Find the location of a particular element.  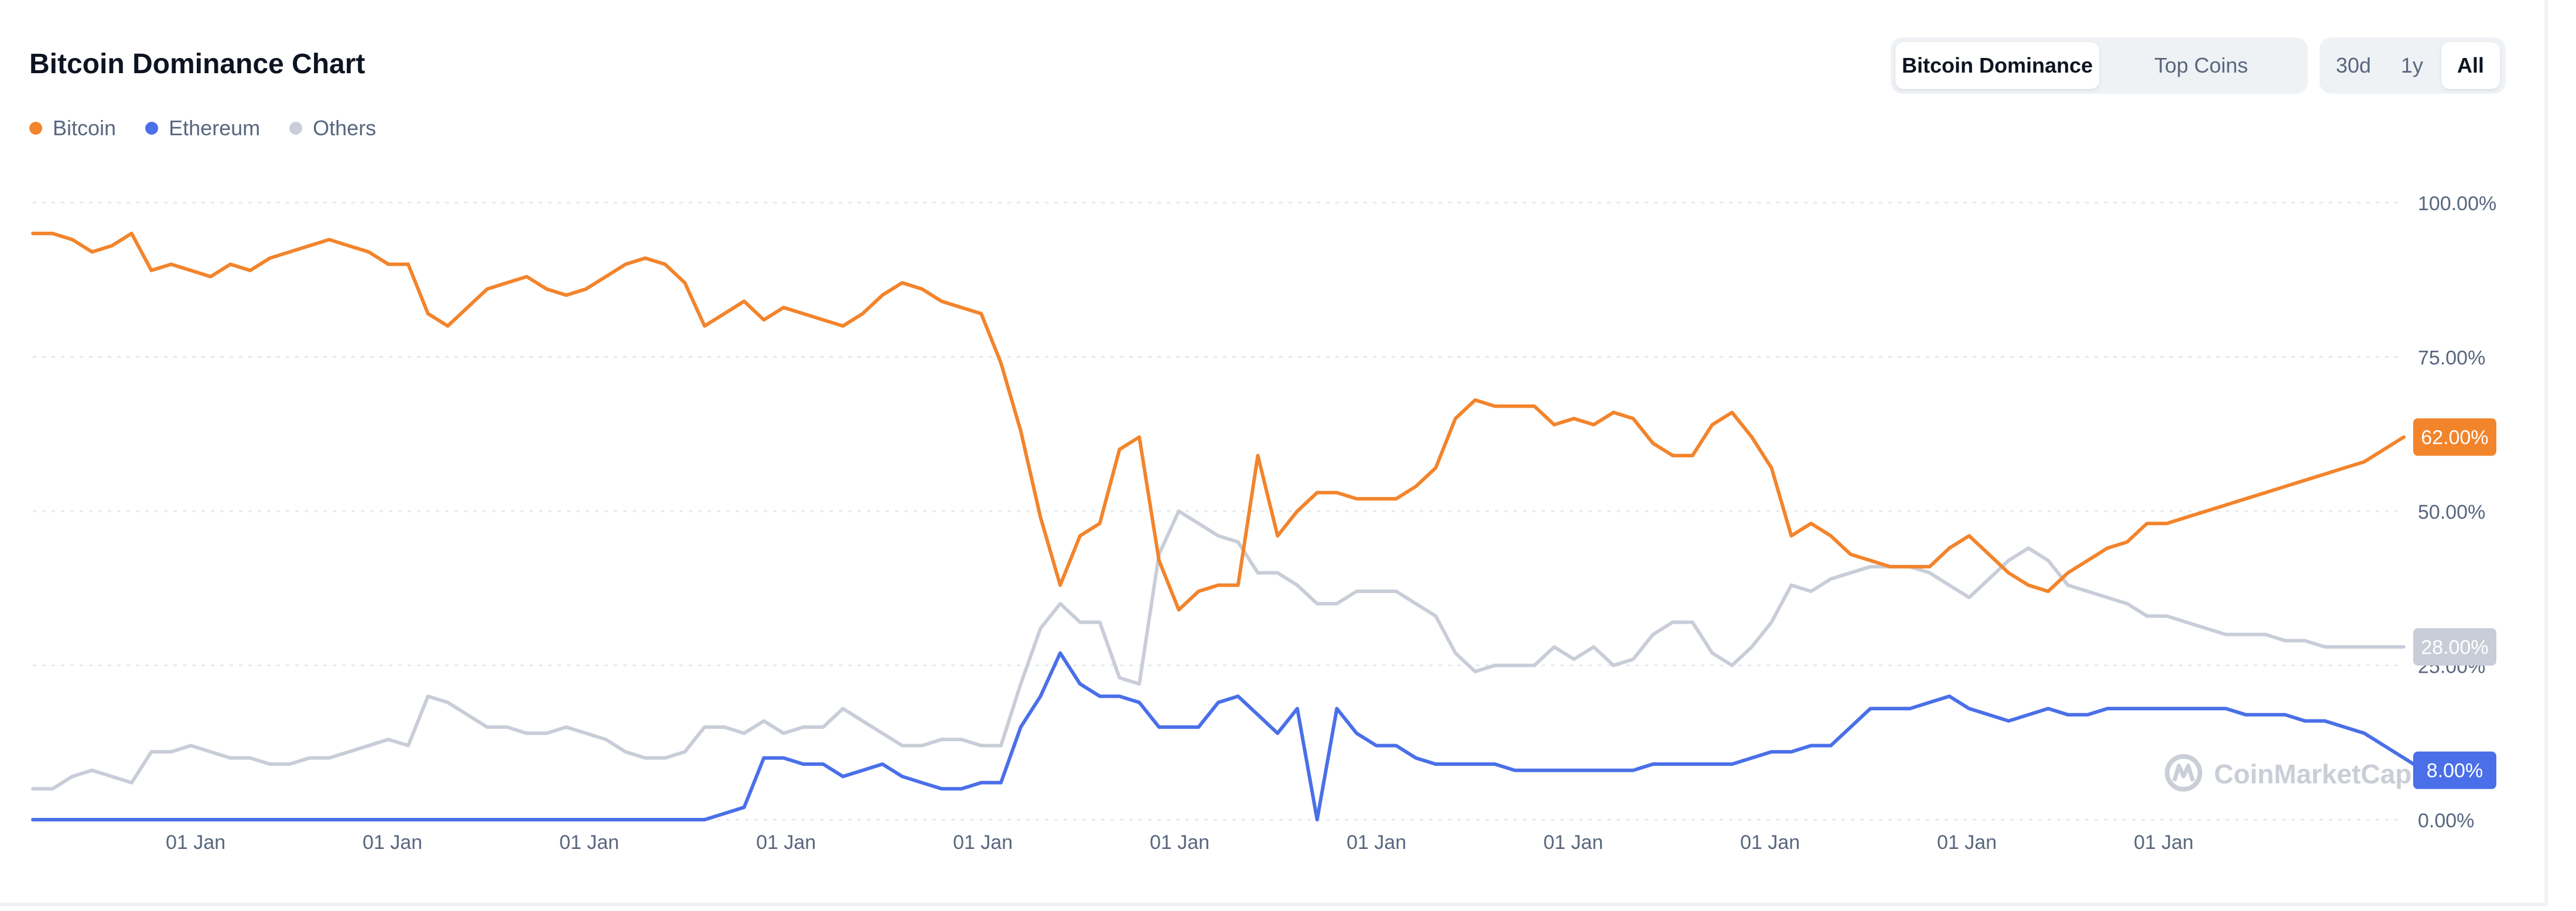

current-value-badge-others: 28.00% is located at coordinates (2454, 647).